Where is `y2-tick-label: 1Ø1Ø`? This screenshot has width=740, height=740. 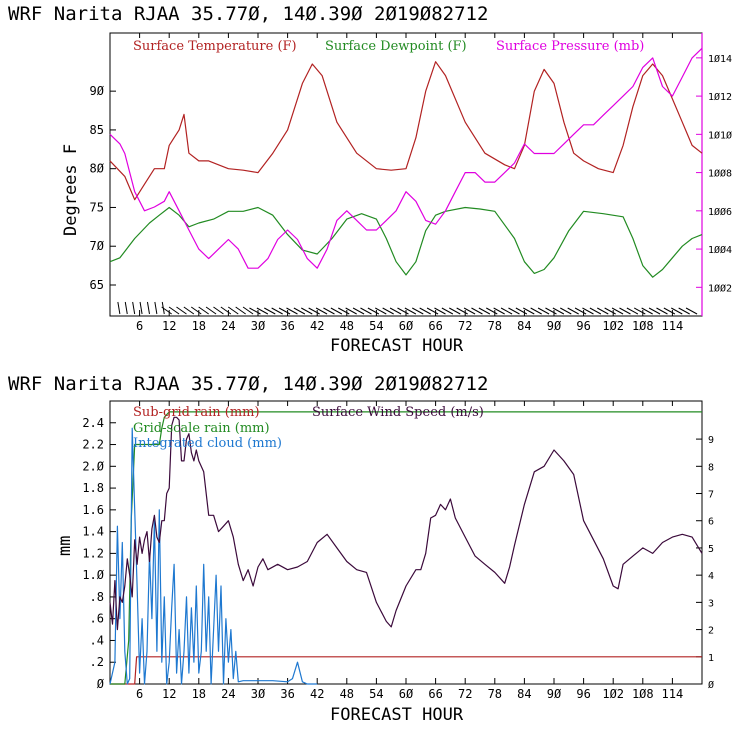 y2-tick-label: 1Ø1Ø is located at coordinates (720, 135).